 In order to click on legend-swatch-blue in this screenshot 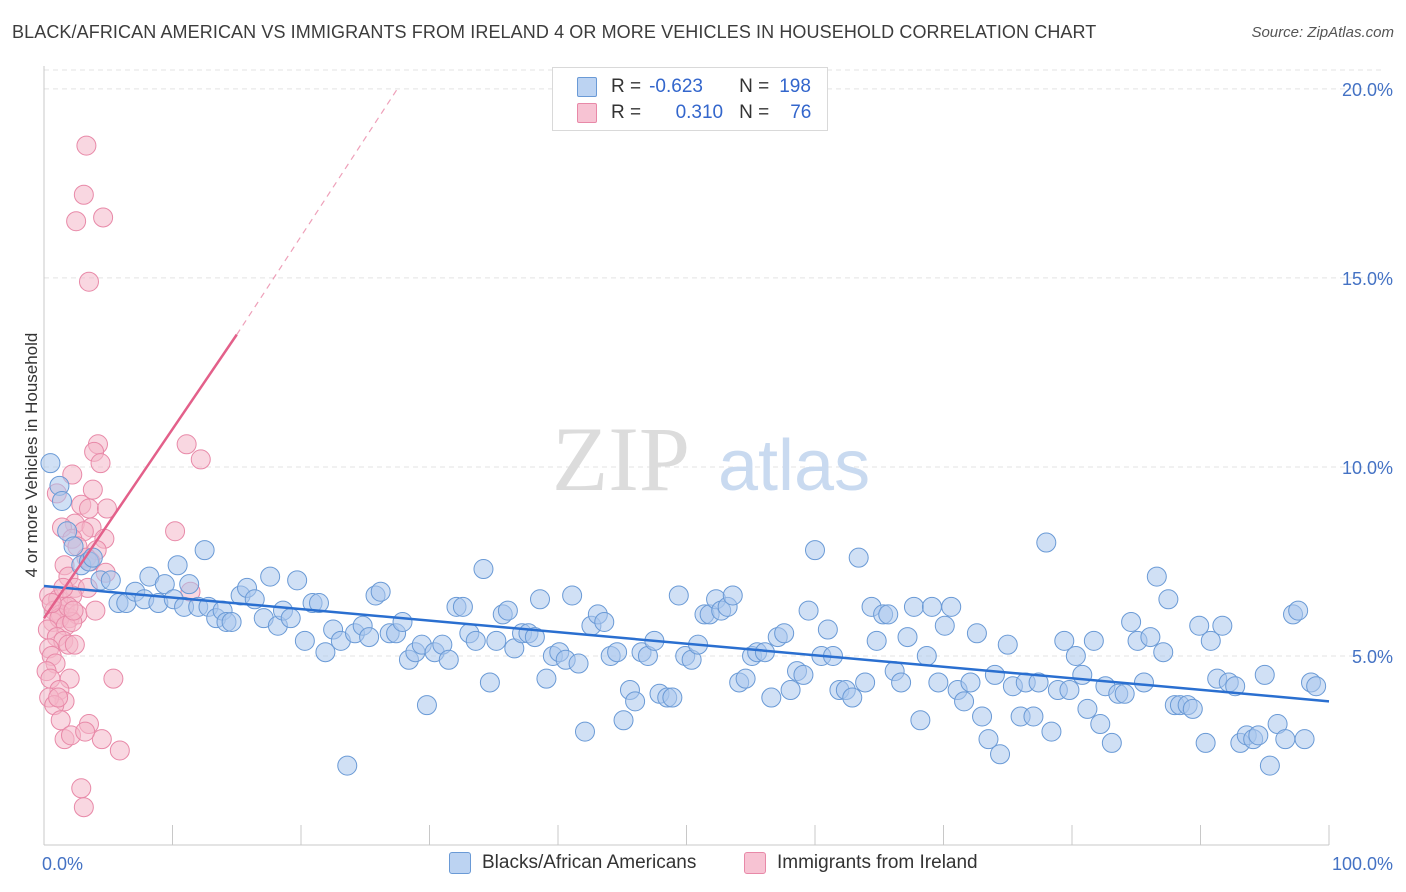, I will do `click(587, 87)`.